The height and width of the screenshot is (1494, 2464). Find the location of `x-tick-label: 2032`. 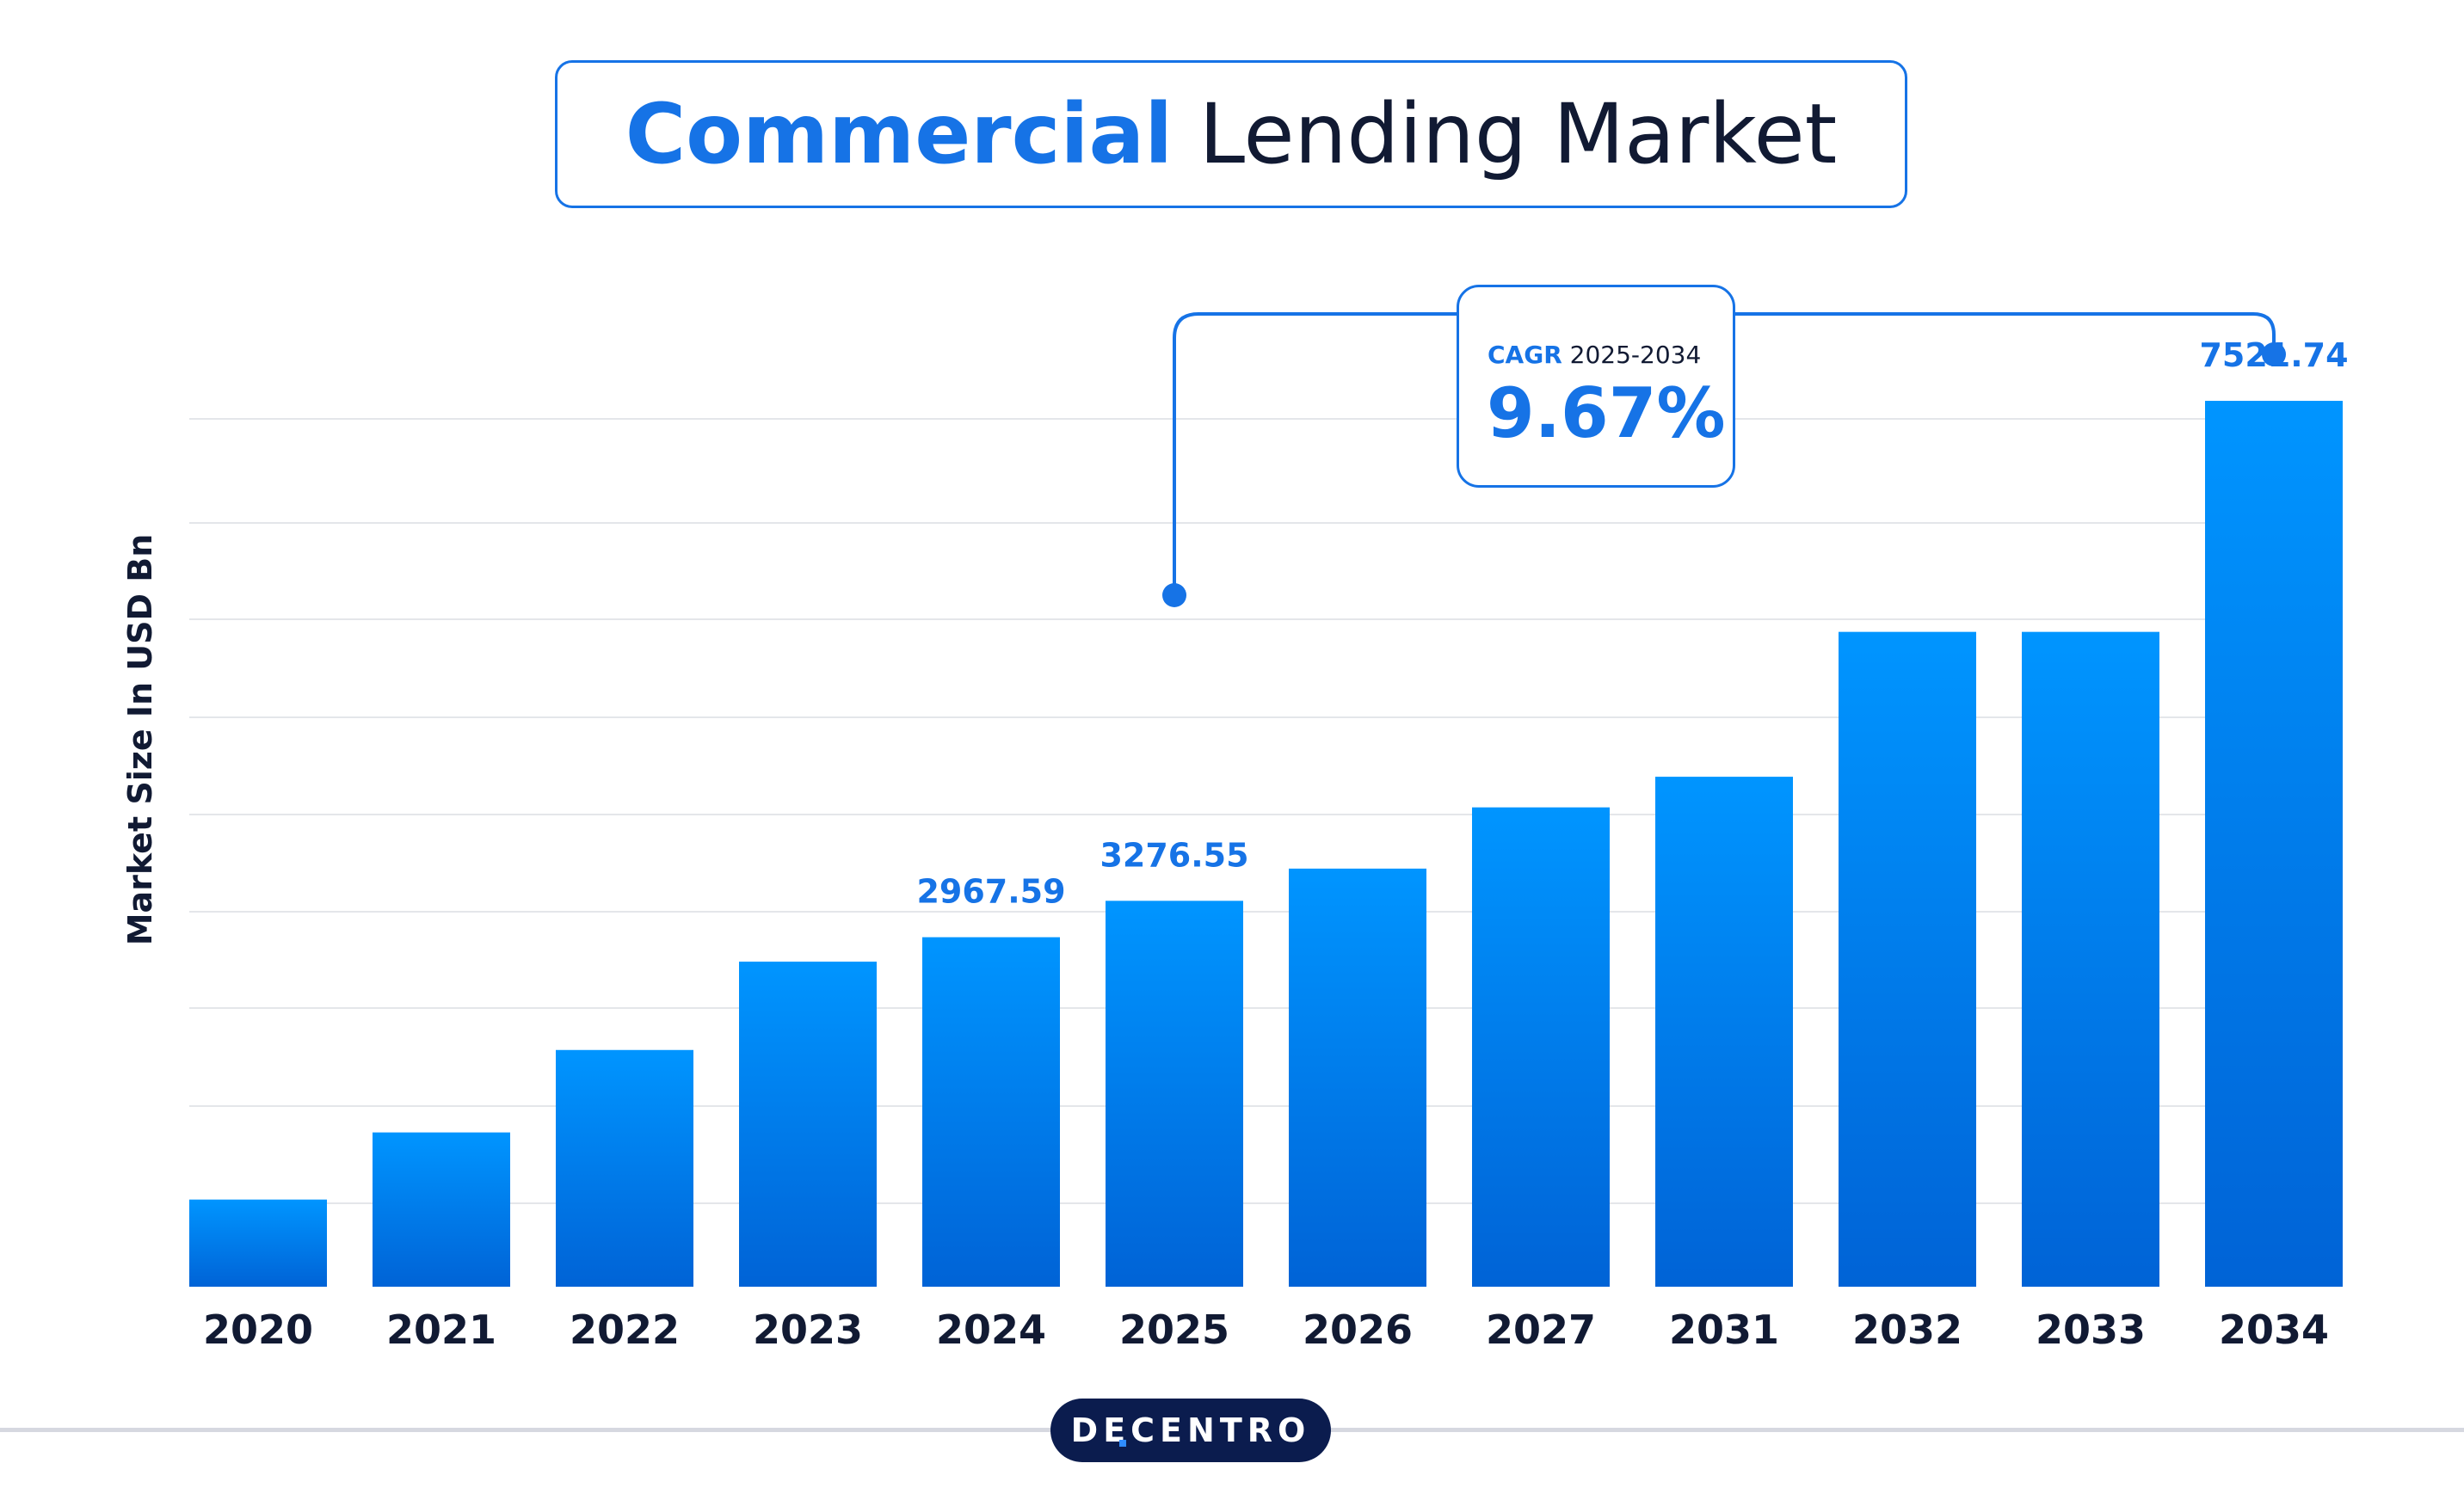

x-tick-label: 2032 is located at coordinates (1907, 1329).